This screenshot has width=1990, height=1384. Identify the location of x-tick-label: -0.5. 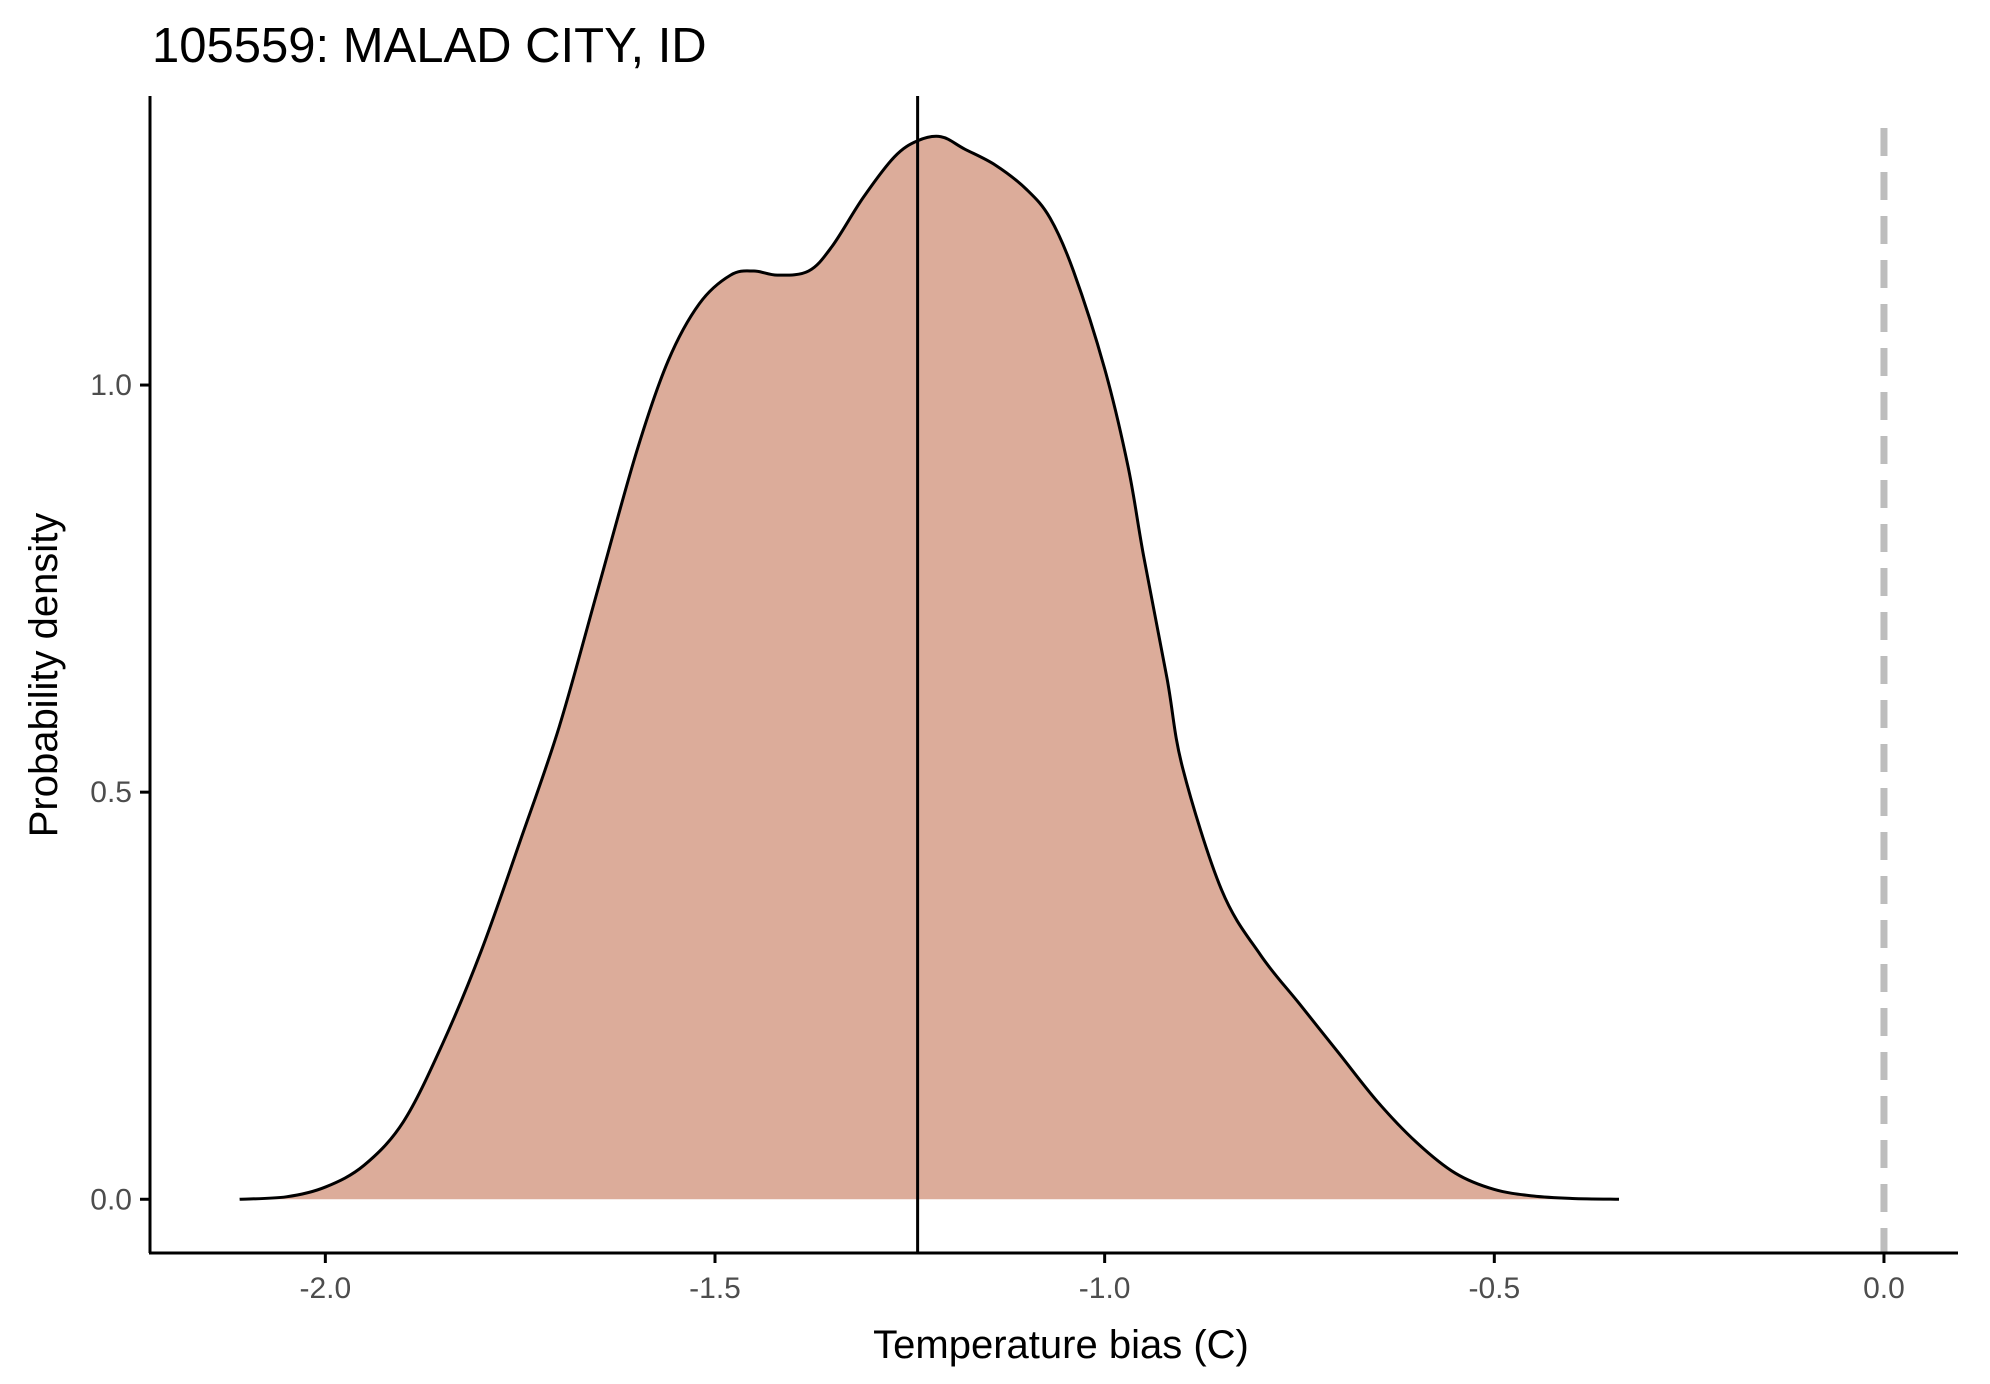
(1494, 1288).